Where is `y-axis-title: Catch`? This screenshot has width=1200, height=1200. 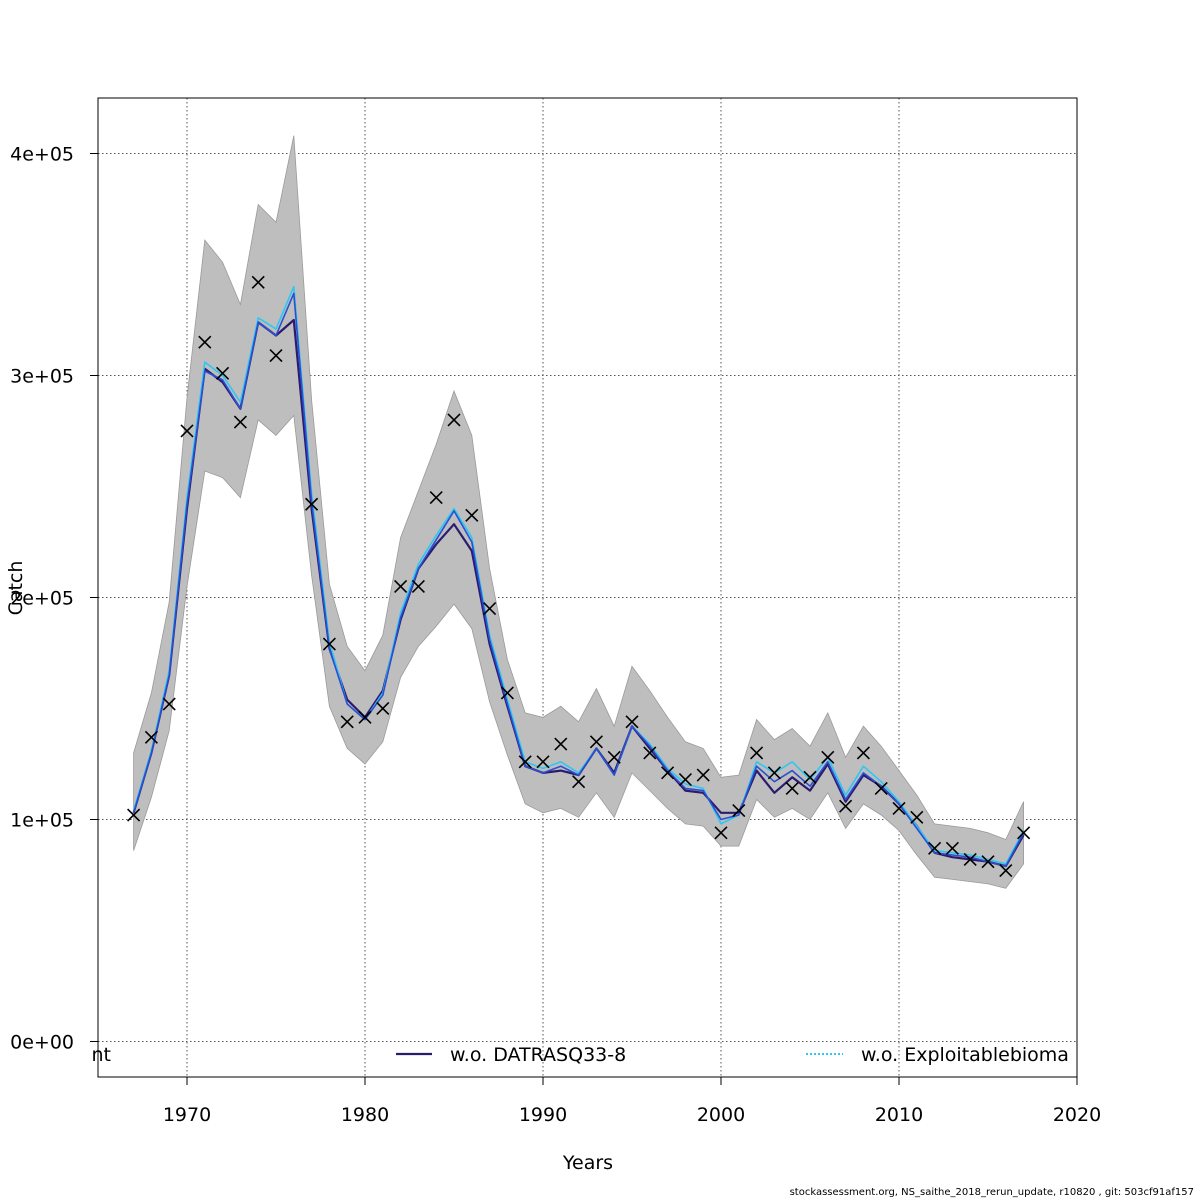
y-axis-title: Catch is located at coordinates (16, 588).